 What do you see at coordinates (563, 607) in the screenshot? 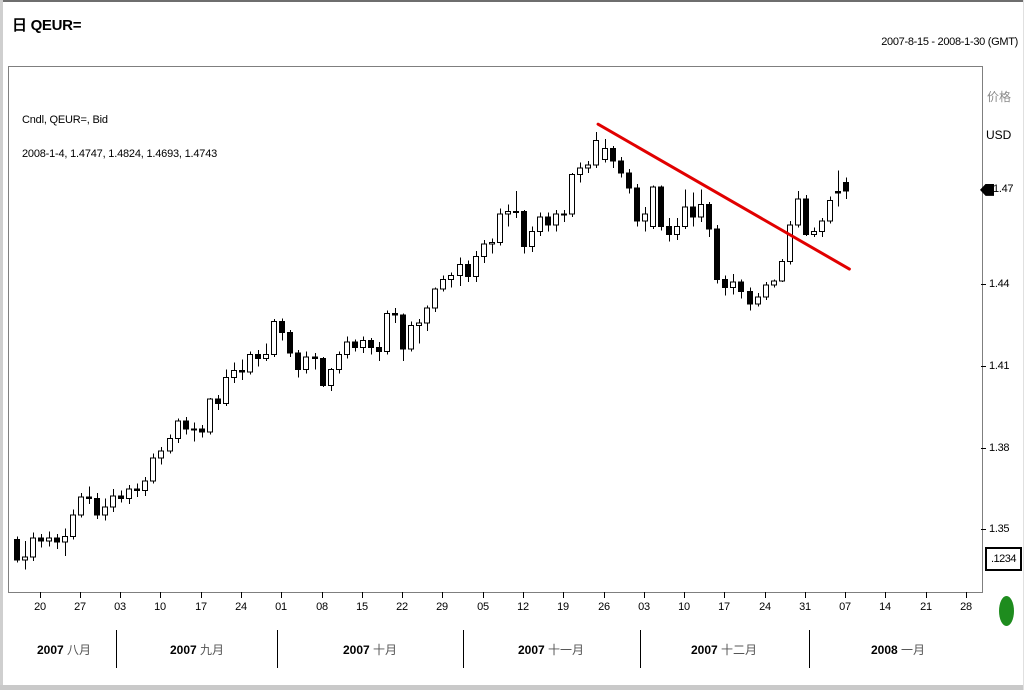
I see `date-tick-label: 19` at bounding box center [563, 607].